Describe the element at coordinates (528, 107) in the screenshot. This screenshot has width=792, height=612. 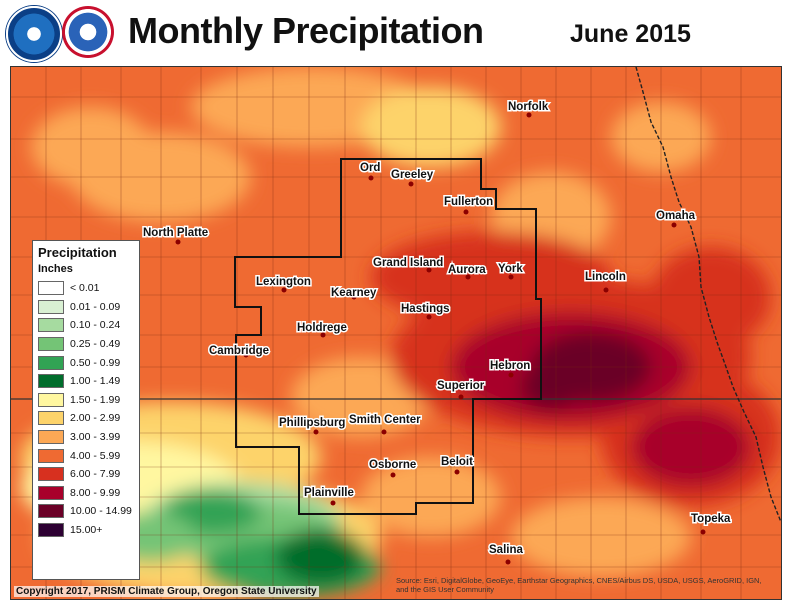
I see `city-norfolk: Norfolk` at that location.